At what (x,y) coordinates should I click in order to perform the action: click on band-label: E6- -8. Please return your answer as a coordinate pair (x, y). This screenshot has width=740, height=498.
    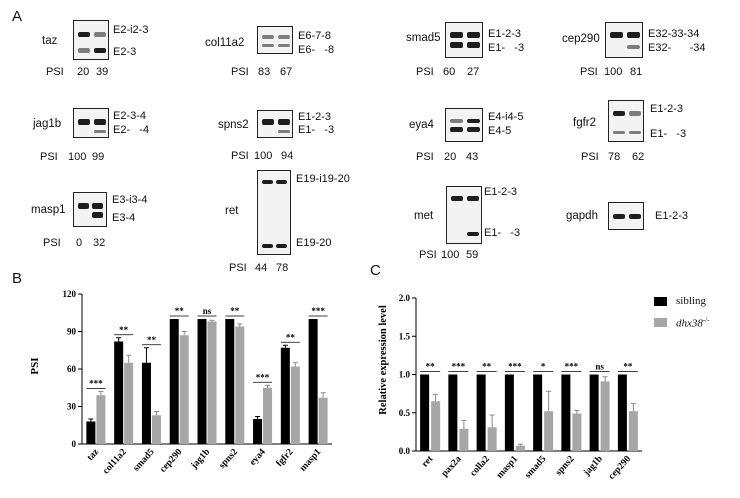
    Looking at the image, I should click on (316, 50).